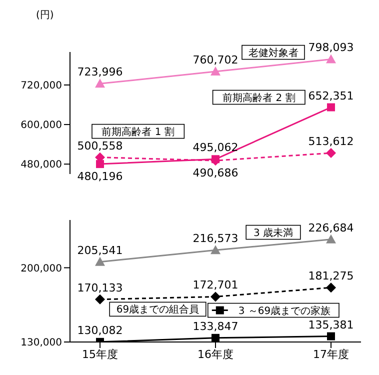 This screenshot has height=375, width=379. What do you see at coordinates (45, 15) in the screenshot?
I see `y-axis-title: (円)` at bounding box center [45, 15].